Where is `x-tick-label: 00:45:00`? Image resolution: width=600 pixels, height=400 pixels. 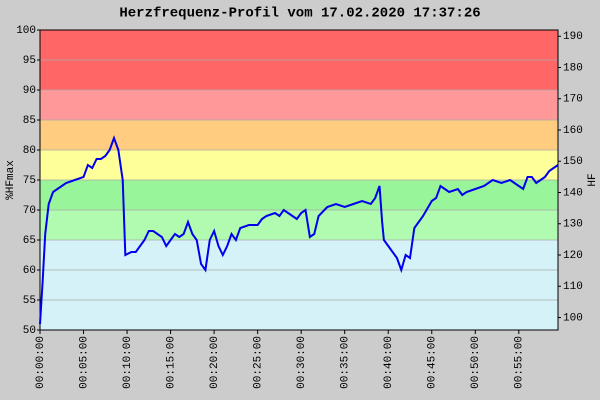
x-tick-label: 00:45:00 is located at coordinates (433, 362).